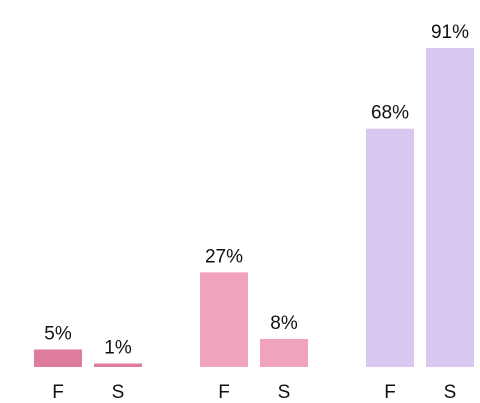 This screenshot has width=480, height=403. Describe the element at coordinates (58, 333) in the screenshot. I see `value-label: 5%` at that location.